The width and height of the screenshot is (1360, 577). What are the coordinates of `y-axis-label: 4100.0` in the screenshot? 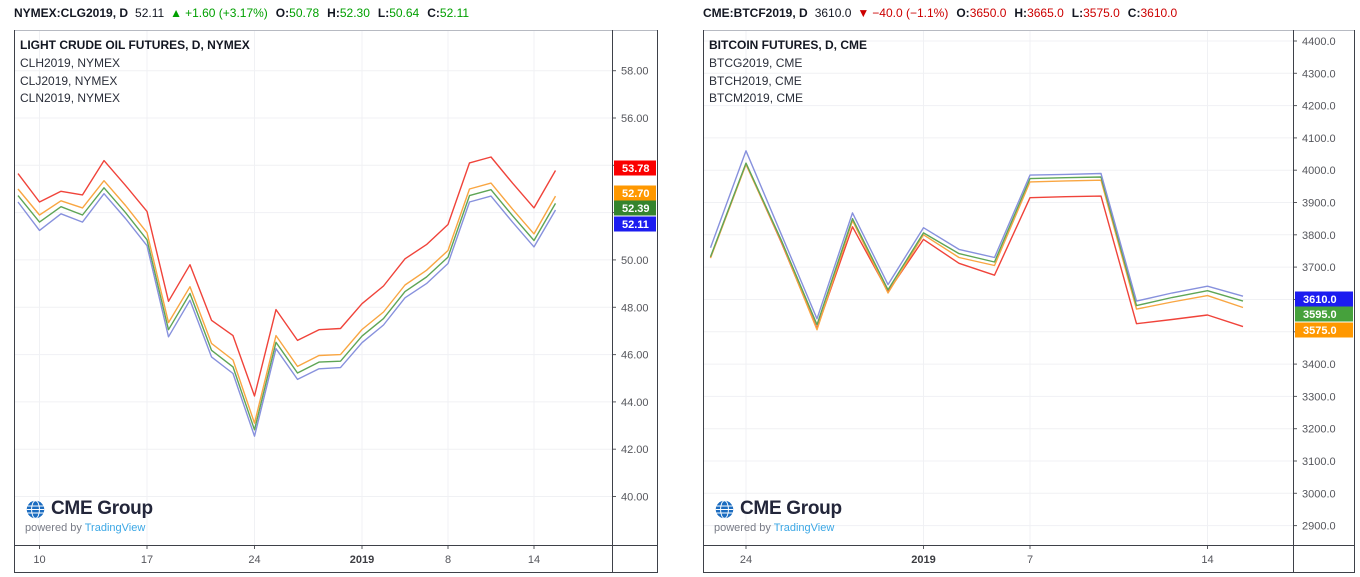 It's located at (1319, 139).